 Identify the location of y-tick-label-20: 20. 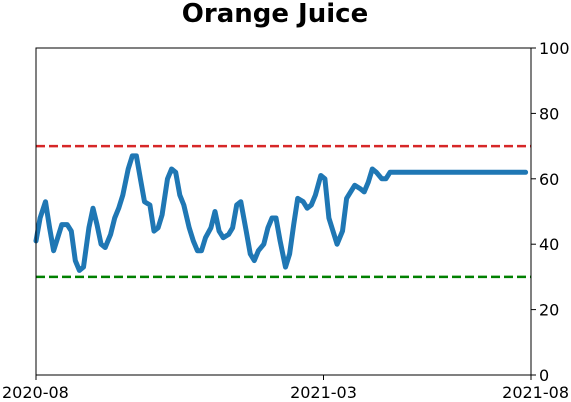
(549, 310).